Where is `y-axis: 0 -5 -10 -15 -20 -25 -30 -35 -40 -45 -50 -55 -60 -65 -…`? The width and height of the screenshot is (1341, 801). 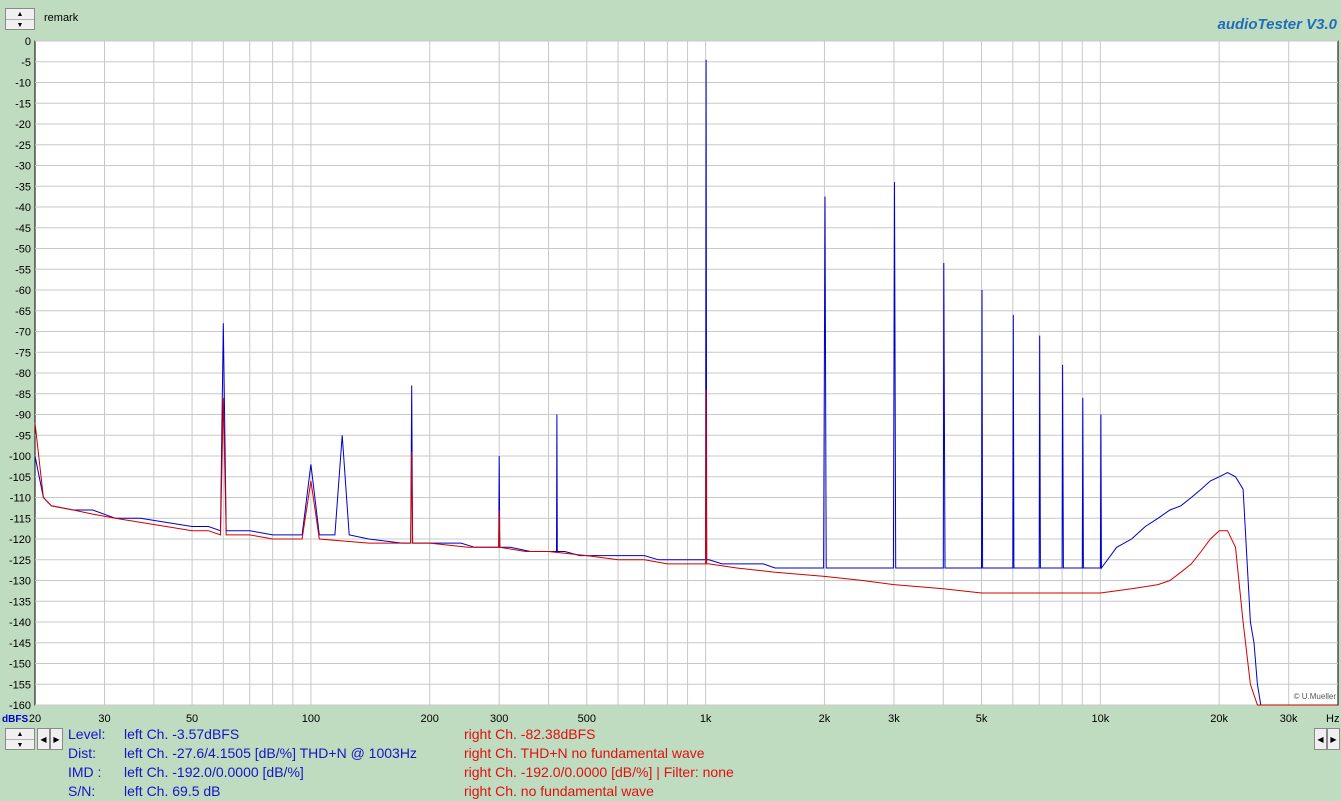 y-axis: 0 -5 -10 -15 -20 -25 -30 -35 -40 -45 -50 -55 -60 -65 -… is located at coordinates (20, 374).